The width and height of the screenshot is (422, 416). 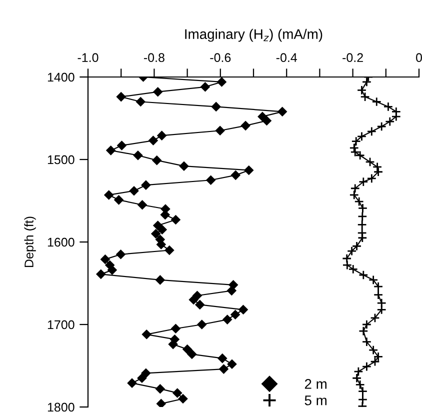 I want to click on y-axis-title: Depth (ft), so click(x=30, y=242).